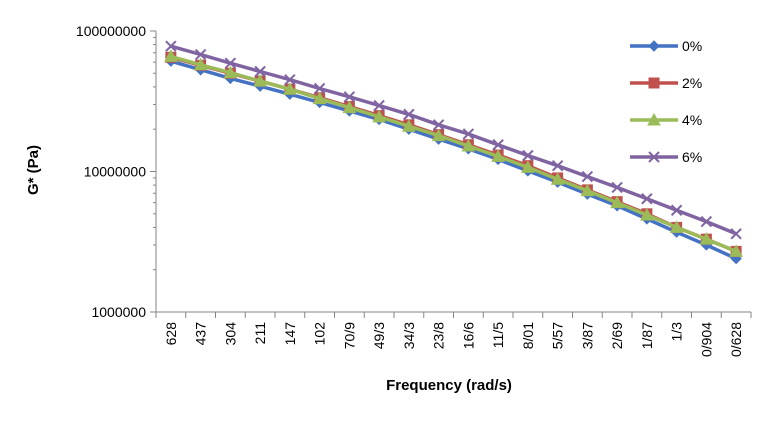  I want to click on x-tick-label: 11/5, so click(498, 335).